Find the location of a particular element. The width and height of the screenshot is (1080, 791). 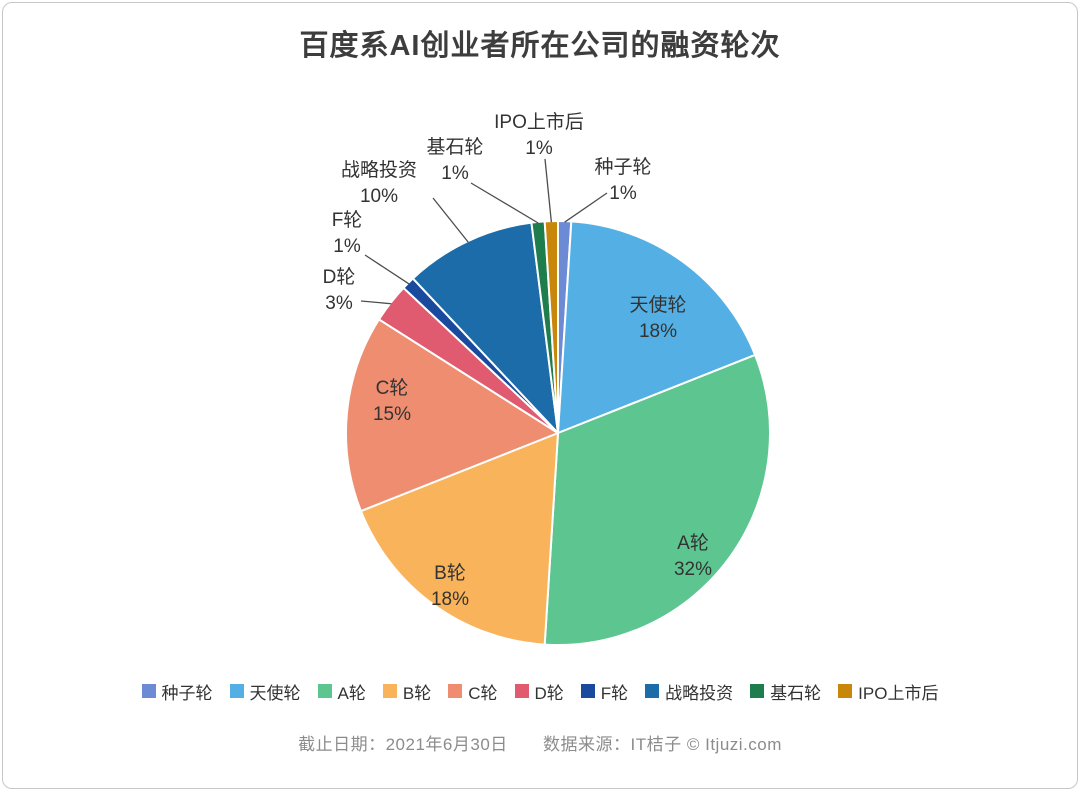

legend-item-IPO上市后: IPO上市后 is located at coordinates (888, 691).